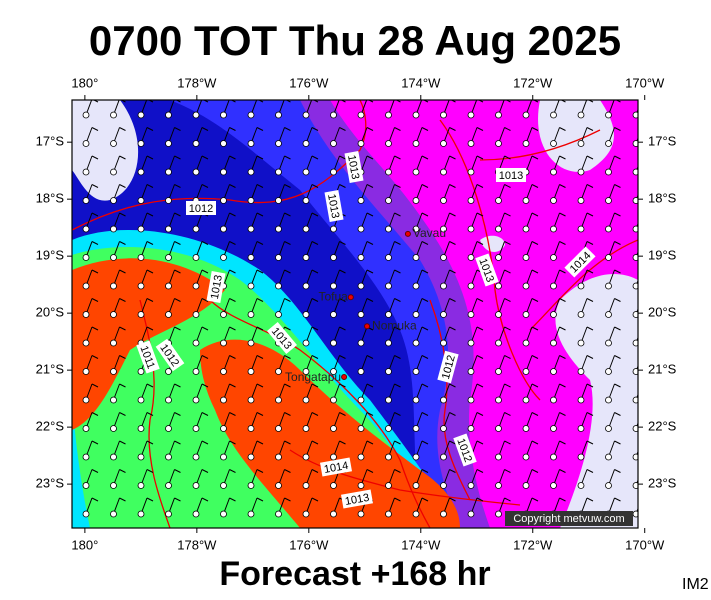 The image size is (711, 600). I want to click on place-name: Vavau, so click(429, 233).